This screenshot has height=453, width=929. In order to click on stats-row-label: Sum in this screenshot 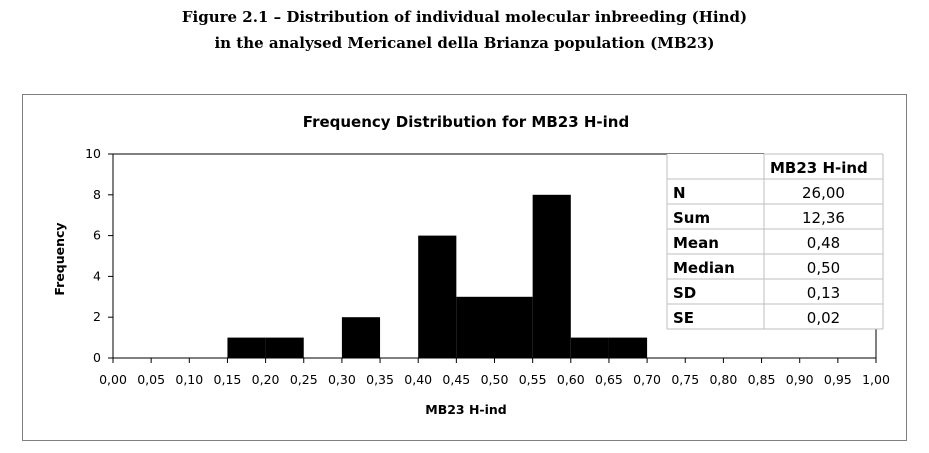, I will do `click(691, 218)`.